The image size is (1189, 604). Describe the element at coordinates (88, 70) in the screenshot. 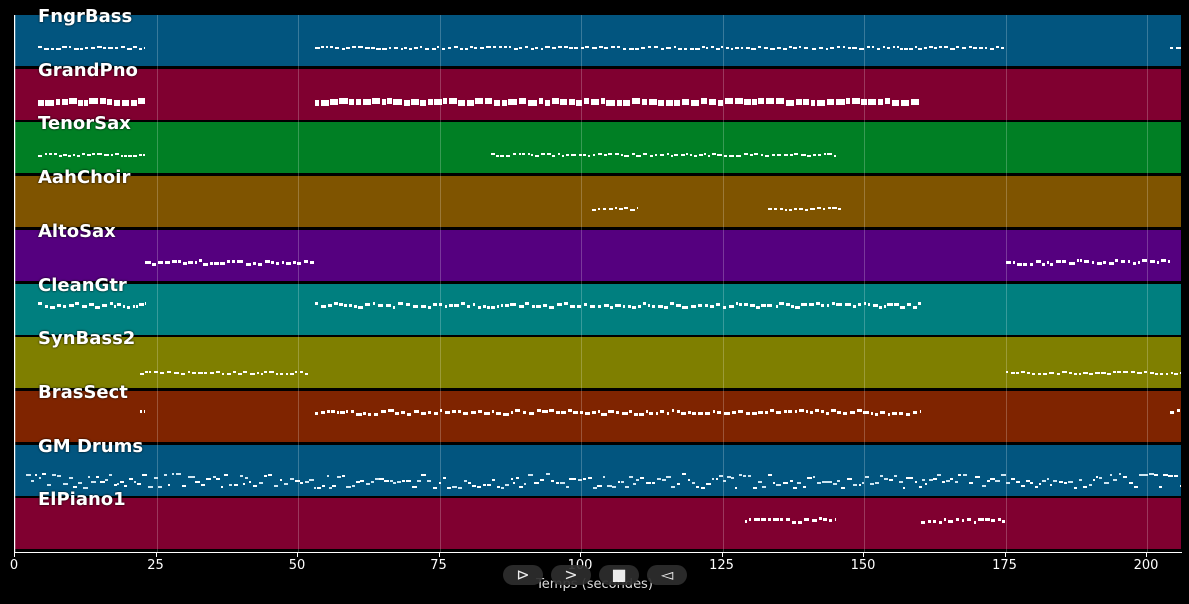

I see `track-name-label: GrandPno` at that location.